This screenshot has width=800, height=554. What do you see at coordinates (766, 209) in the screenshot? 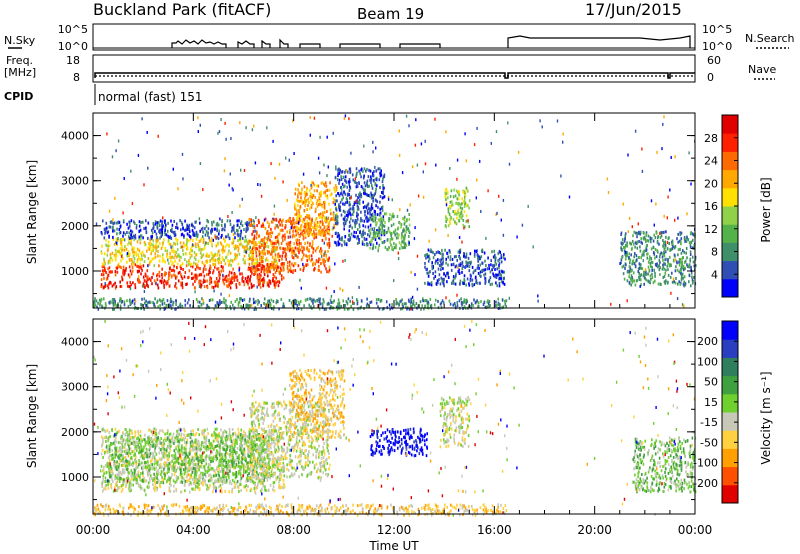
I see `power-colorbar-label: Power [dB]` at bounding box center [766, 209].